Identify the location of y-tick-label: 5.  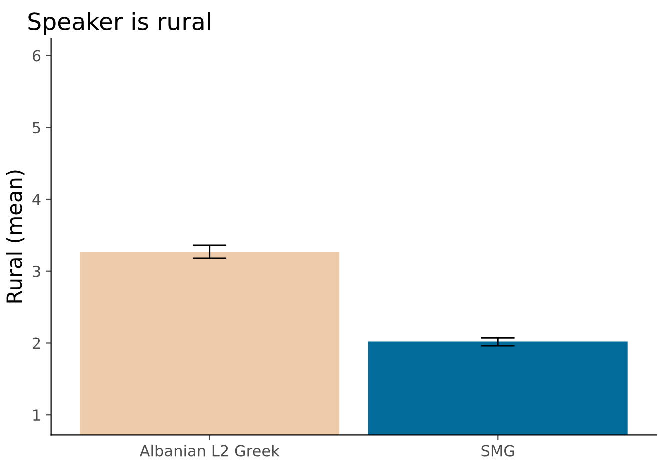
(36, 128).